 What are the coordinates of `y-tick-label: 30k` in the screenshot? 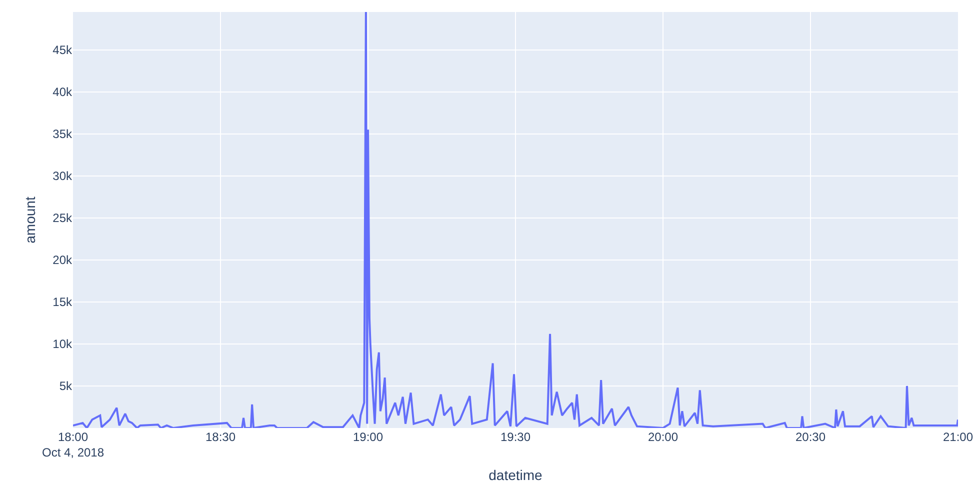 It's located at (62, 176).